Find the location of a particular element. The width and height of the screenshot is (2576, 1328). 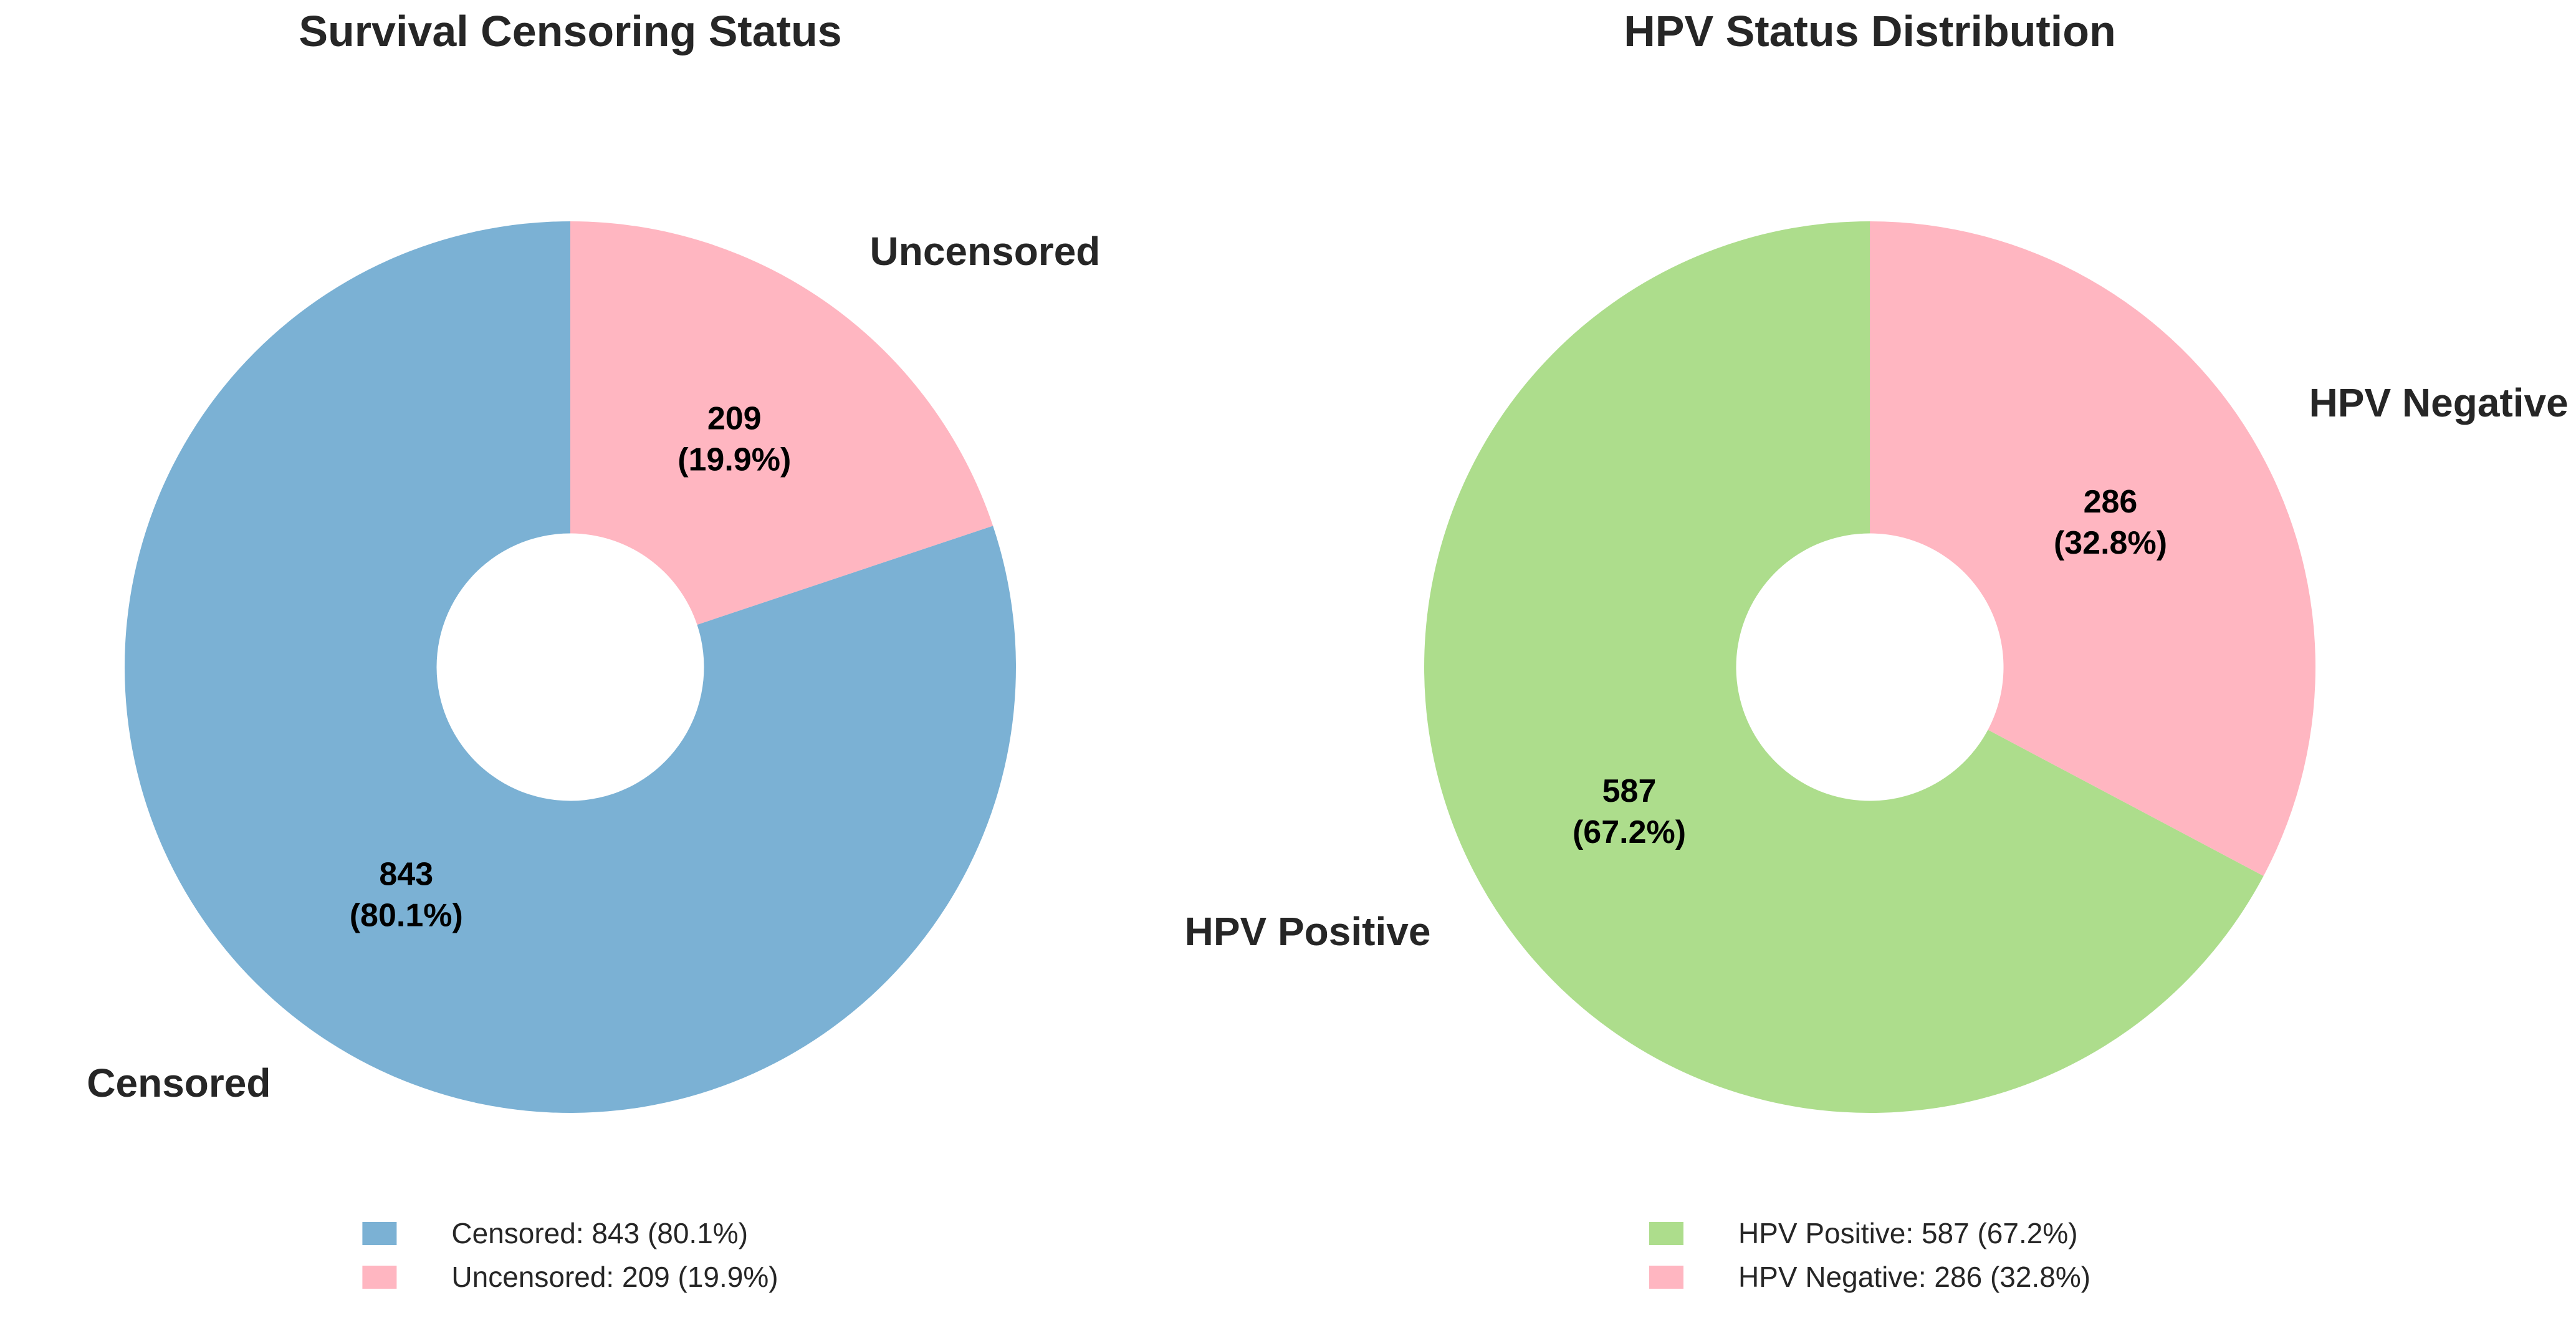

legend-label-hpv-negative: HPV Negative: 286 (32.8%) is located at coordinates (1914, 1277).